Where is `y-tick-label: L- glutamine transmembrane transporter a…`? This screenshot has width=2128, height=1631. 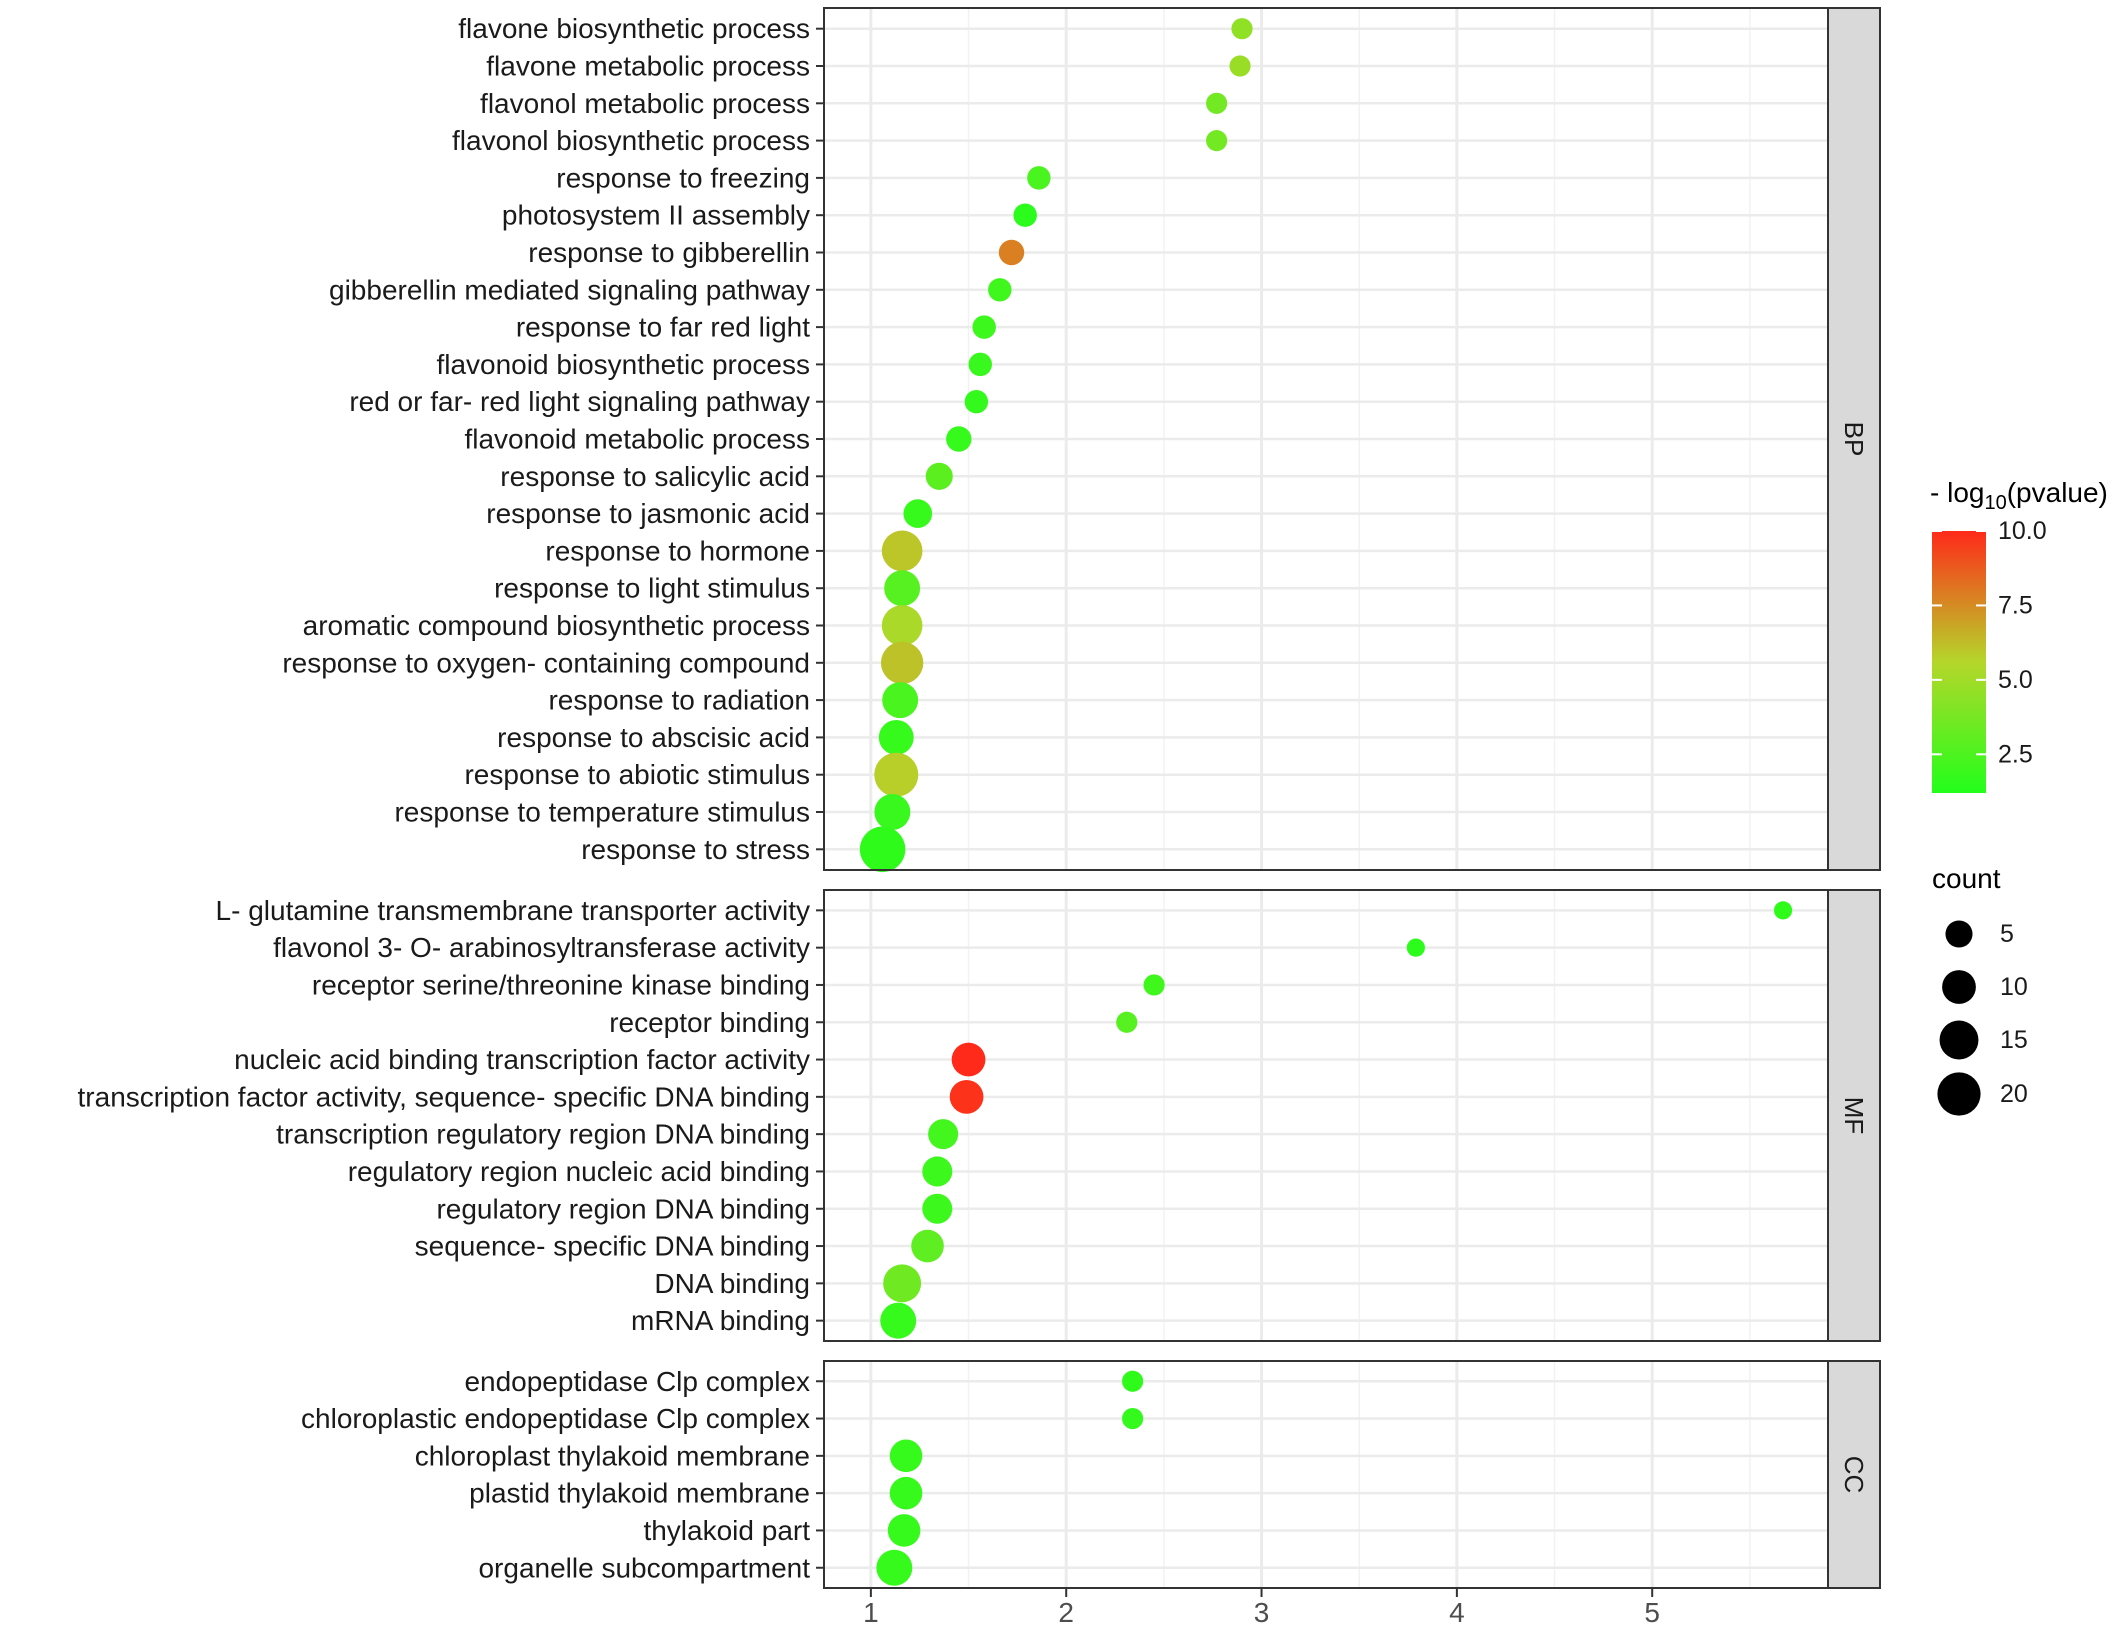 y-tick-label: L- glutamine transmembrane transporter a… is located at coordinates (513, 910).